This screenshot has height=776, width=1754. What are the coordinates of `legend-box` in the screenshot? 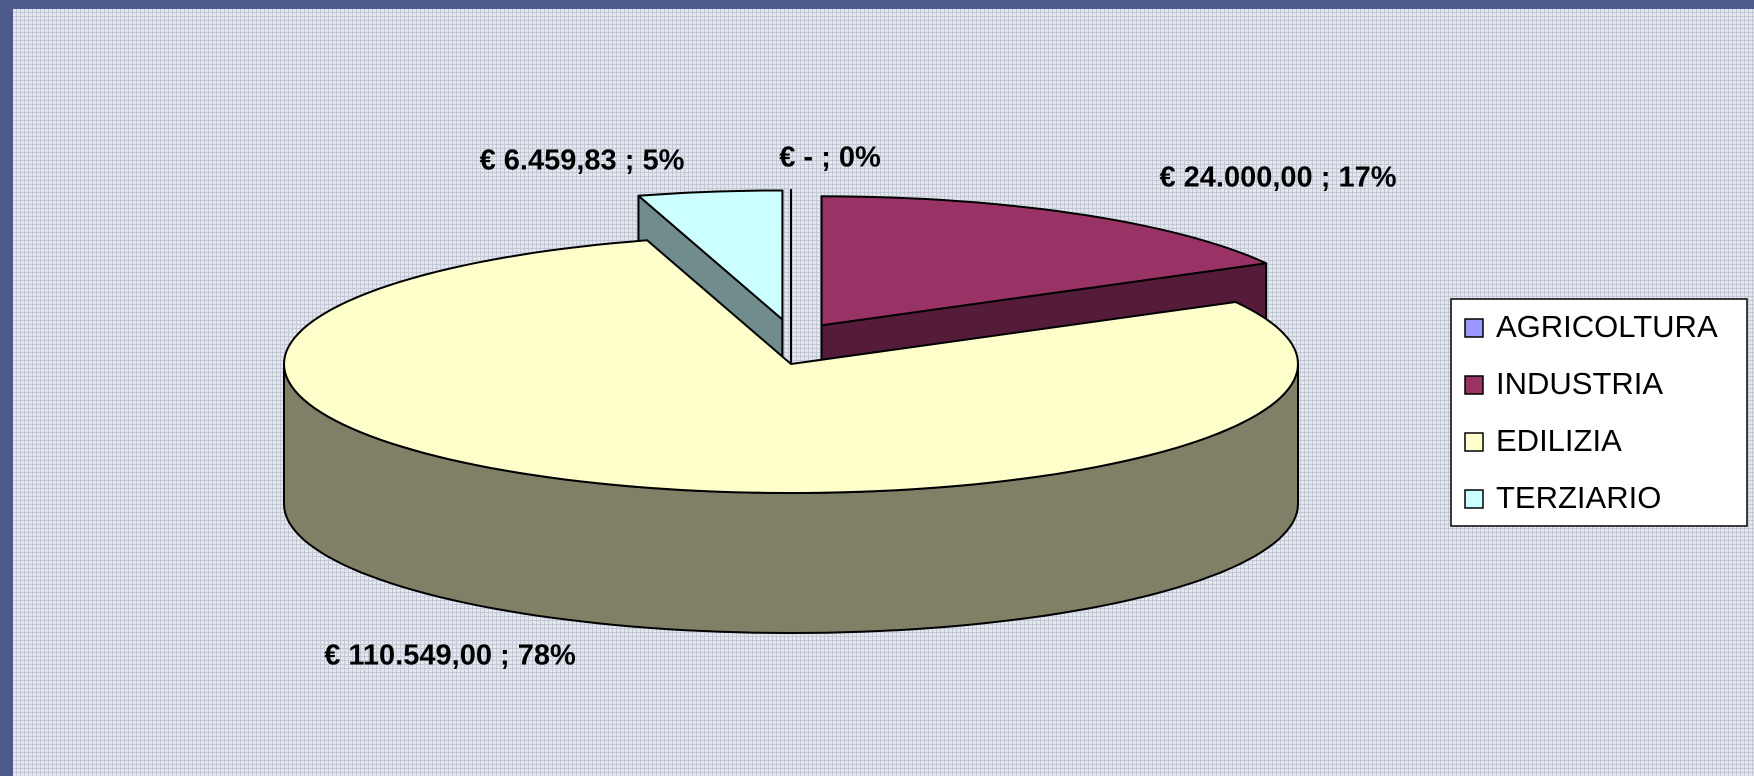 It's located at (1599, 412).